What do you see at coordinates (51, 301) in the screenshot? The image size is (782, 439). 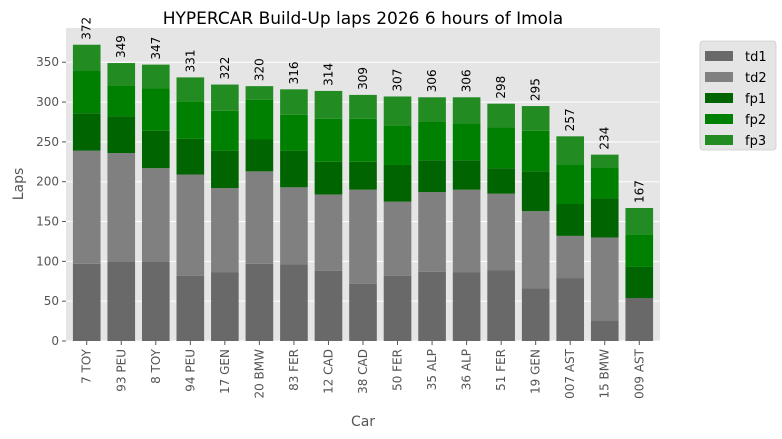 I see `y-tick-label: 50` at bounding box center [51, 301].